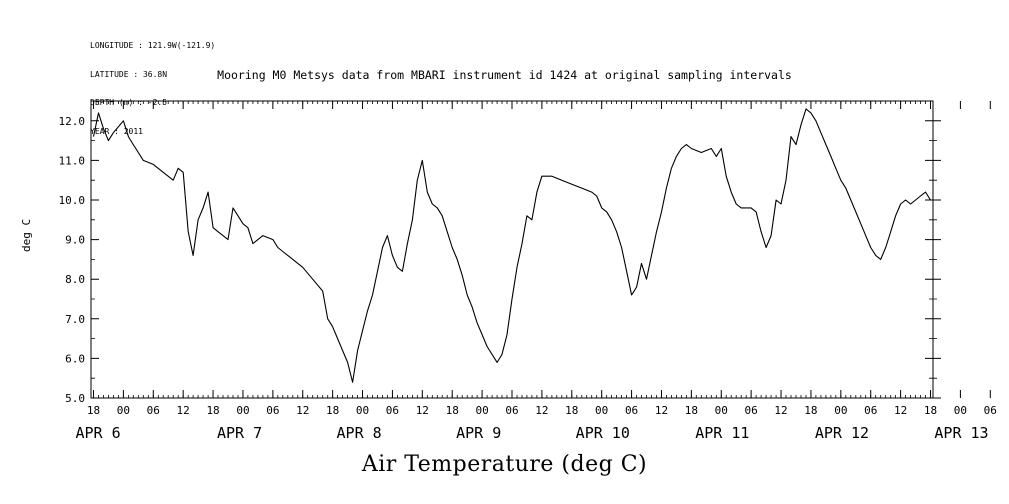  Describe the element at coordinates (72, 121) in the screenshot. I see `y-tick-label: 12.0` at that location.